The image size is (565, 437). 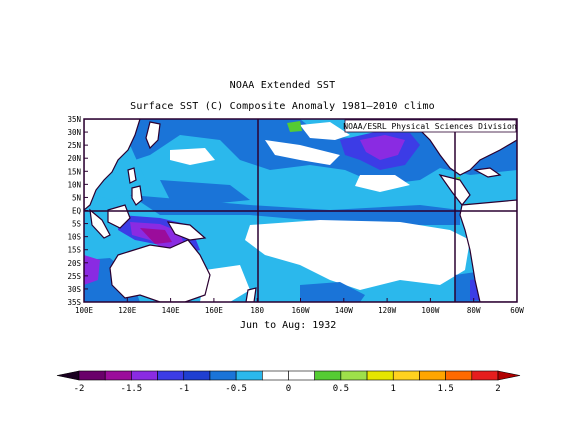 What do you see at coordinates (192, 156) in the screenshot?
I see `wpac-white` at bounding box center [192, 156].